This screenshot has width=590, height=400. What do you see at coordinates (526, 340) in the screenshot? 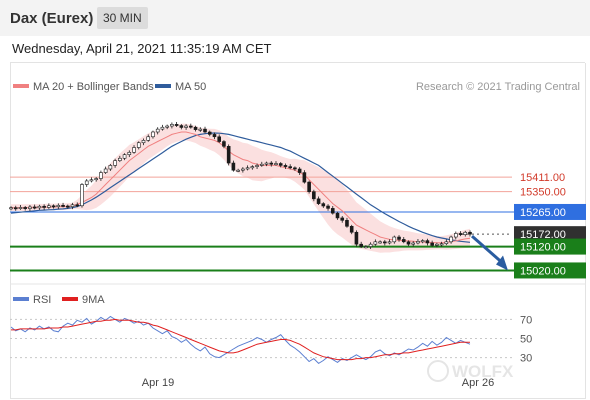
I see `rsi-tick-label: 50` at bounding box center [526, 340].